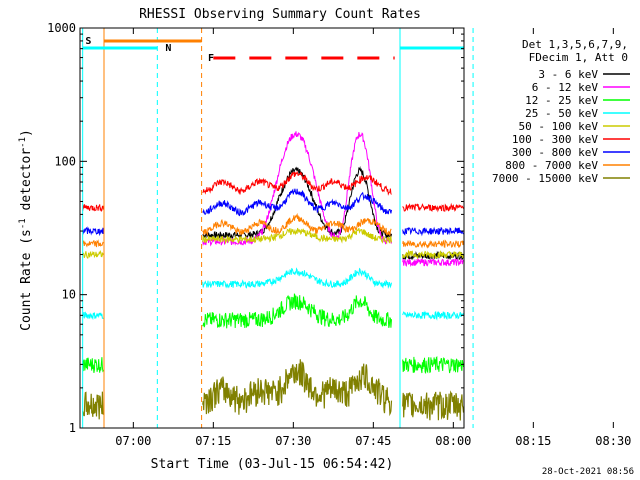 Image resolution: width=640 pixels, height=480 pixels. What do you see at coordinates (545, 178) in the screenshot?
I see `legend-label: 7000 - 15000 keV` at bounding box center [545, 178].